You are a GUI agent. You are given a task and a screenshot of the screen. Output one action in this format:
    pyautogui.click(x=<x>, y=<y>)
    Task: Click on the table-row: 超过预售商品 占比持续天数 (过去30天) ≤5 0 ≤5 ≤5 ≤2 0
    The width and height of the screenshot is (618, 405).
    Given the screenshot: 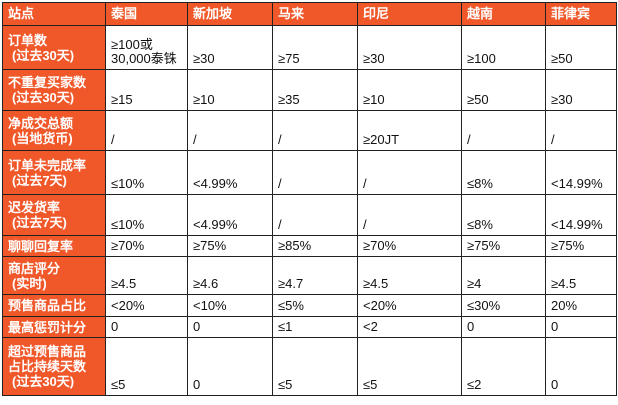 What is the action you would take?
    pyautogui.click(x=309, y=366)
    